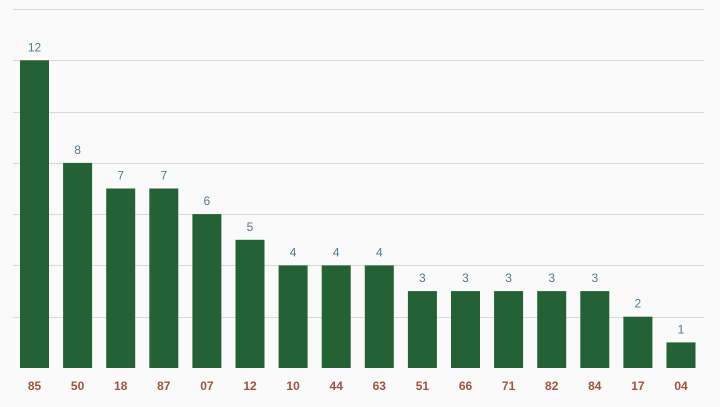 The height and width of the screenshot is (407, 720). What do you see at coordinates (77, 150) in the screenshot?
I see `value-label: 8` at bounding box center [77, 150].